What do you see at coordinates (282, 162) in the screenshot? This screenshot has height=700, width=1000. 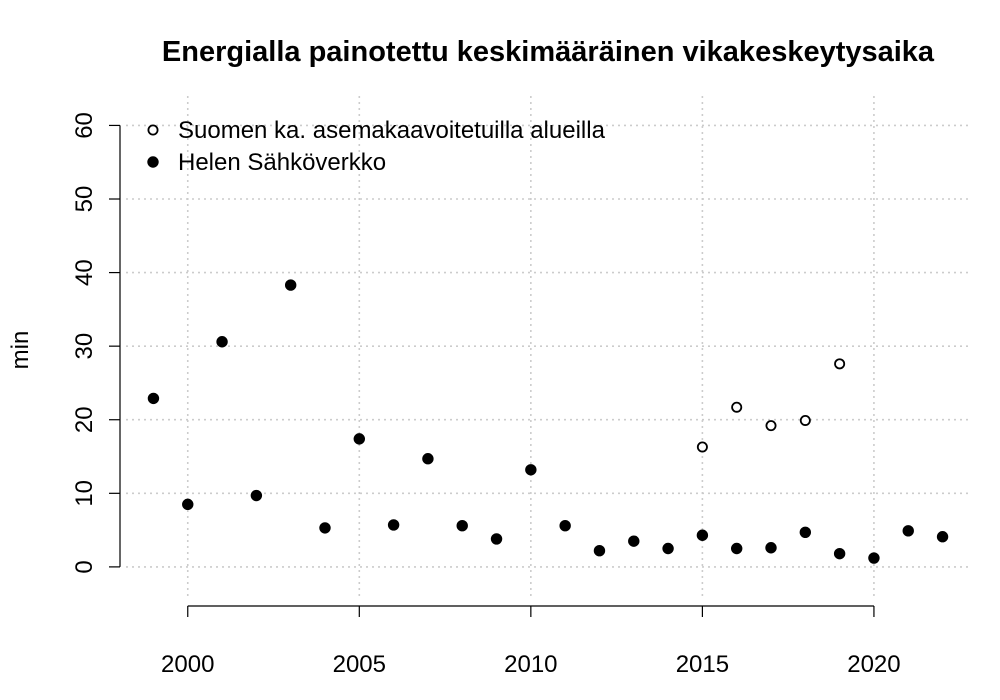 I see `legend-label-helen: Helen Sähköverkko` at bounding box center [282, 162].